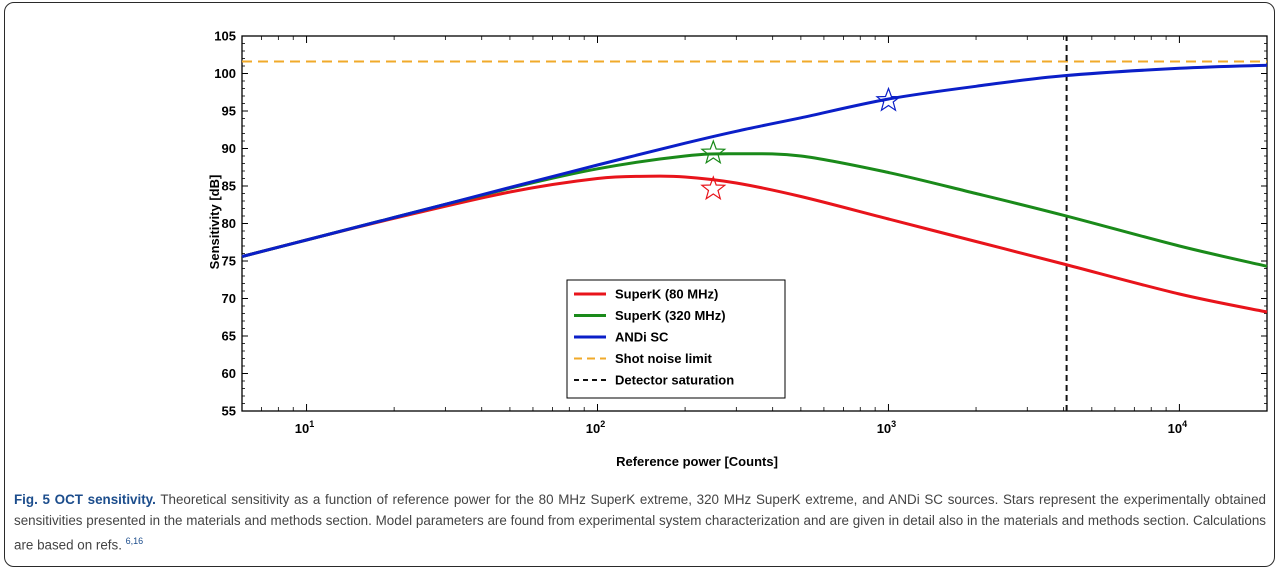 The width and height of the screenshot is (1281, 571). I want to click on x-tick-label: 10¹, so click(304, 427).